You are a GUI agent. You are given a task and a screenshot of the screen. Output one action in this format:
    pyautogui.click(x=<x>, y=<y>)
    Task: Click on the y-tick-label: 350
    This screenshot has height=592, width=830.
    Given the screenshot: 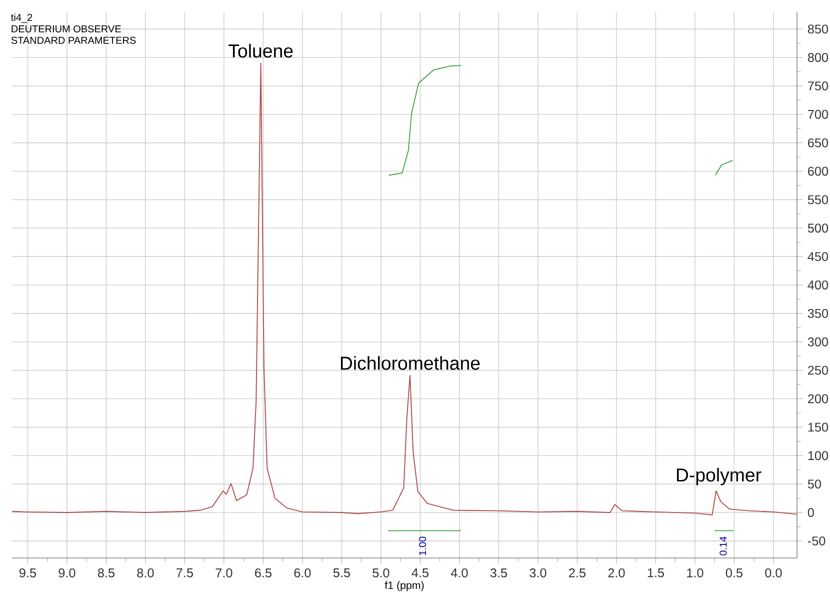 What is the action you would take?
    pyautogui.click(x=818, y=313)
    